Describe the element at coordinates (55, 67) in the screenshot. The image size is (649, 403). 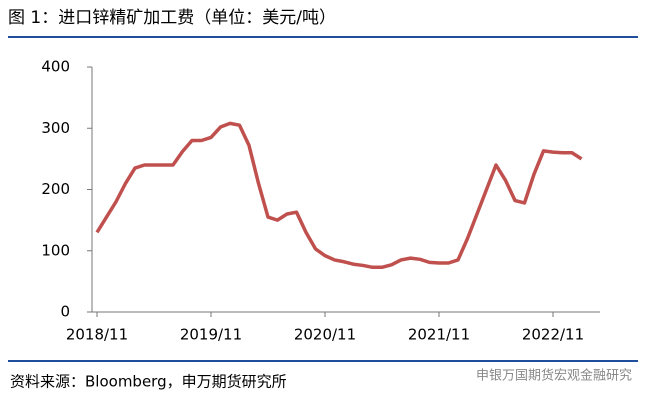
I see `y-tick-label: 400` at that location.